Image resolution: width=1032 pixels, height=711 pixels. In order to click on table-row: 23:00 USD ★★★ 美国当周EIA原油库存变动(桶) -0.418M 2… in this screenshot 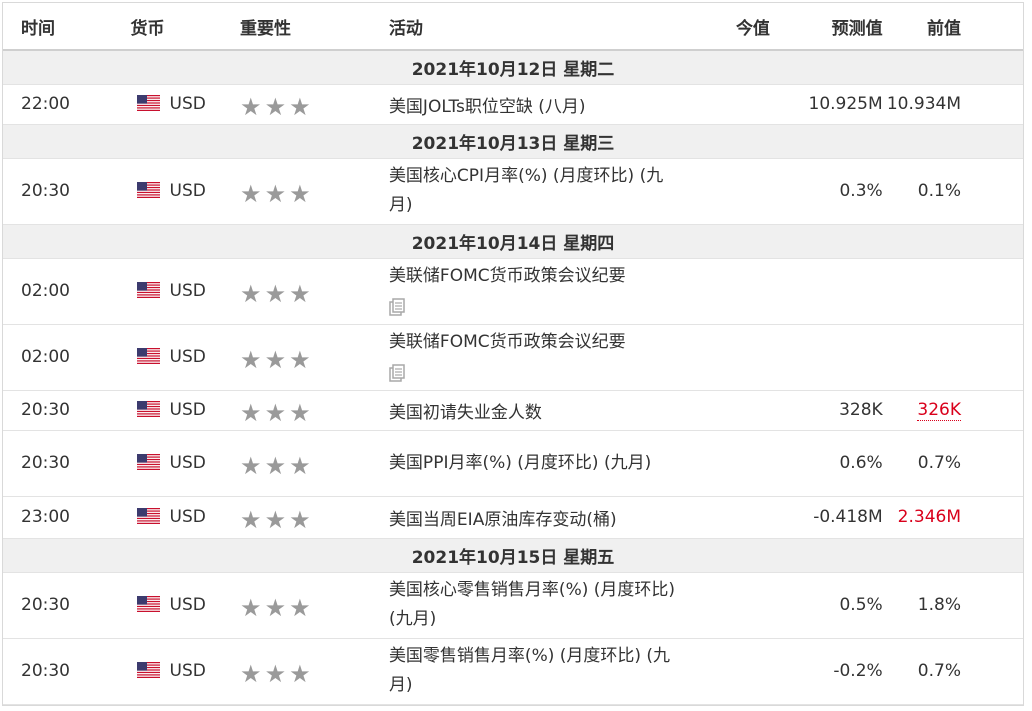, I will do `click(513, 517)`.